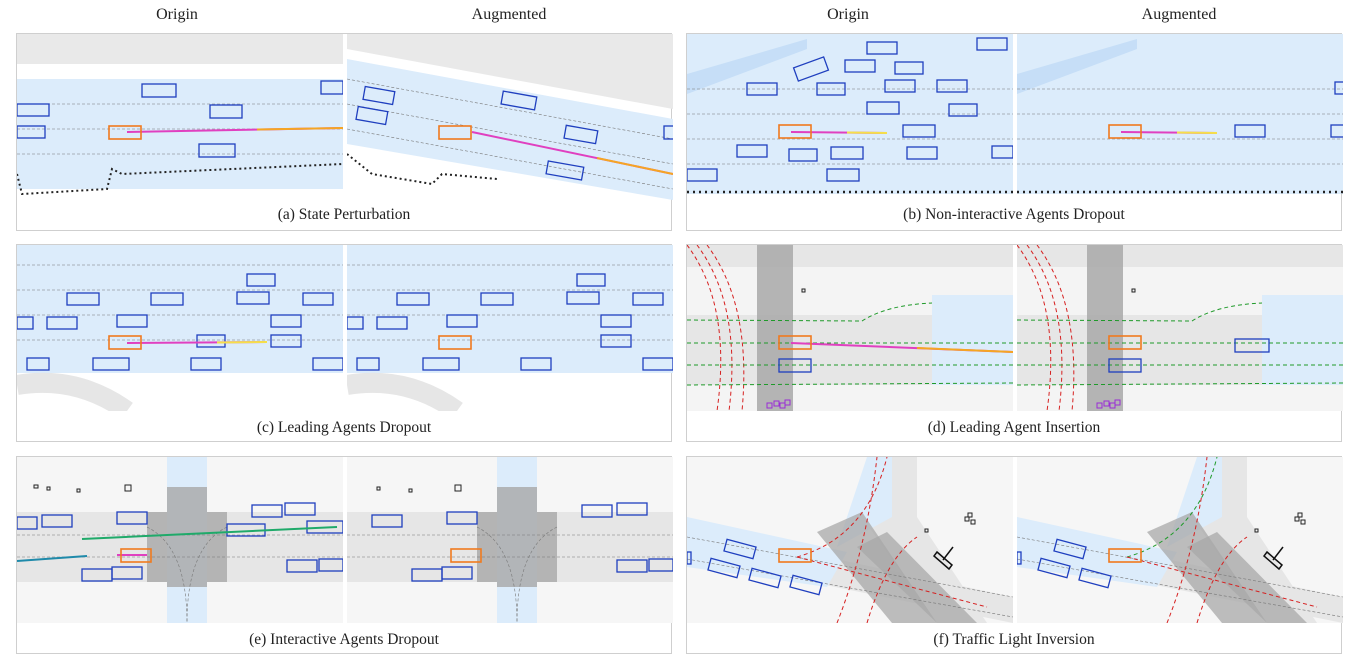 The image size is (1358, 670). Describe the element at coordinates (1014, 427) in the screenshot. I see `panel-d-caption: (d) Leading Agent Insertion` at that location.